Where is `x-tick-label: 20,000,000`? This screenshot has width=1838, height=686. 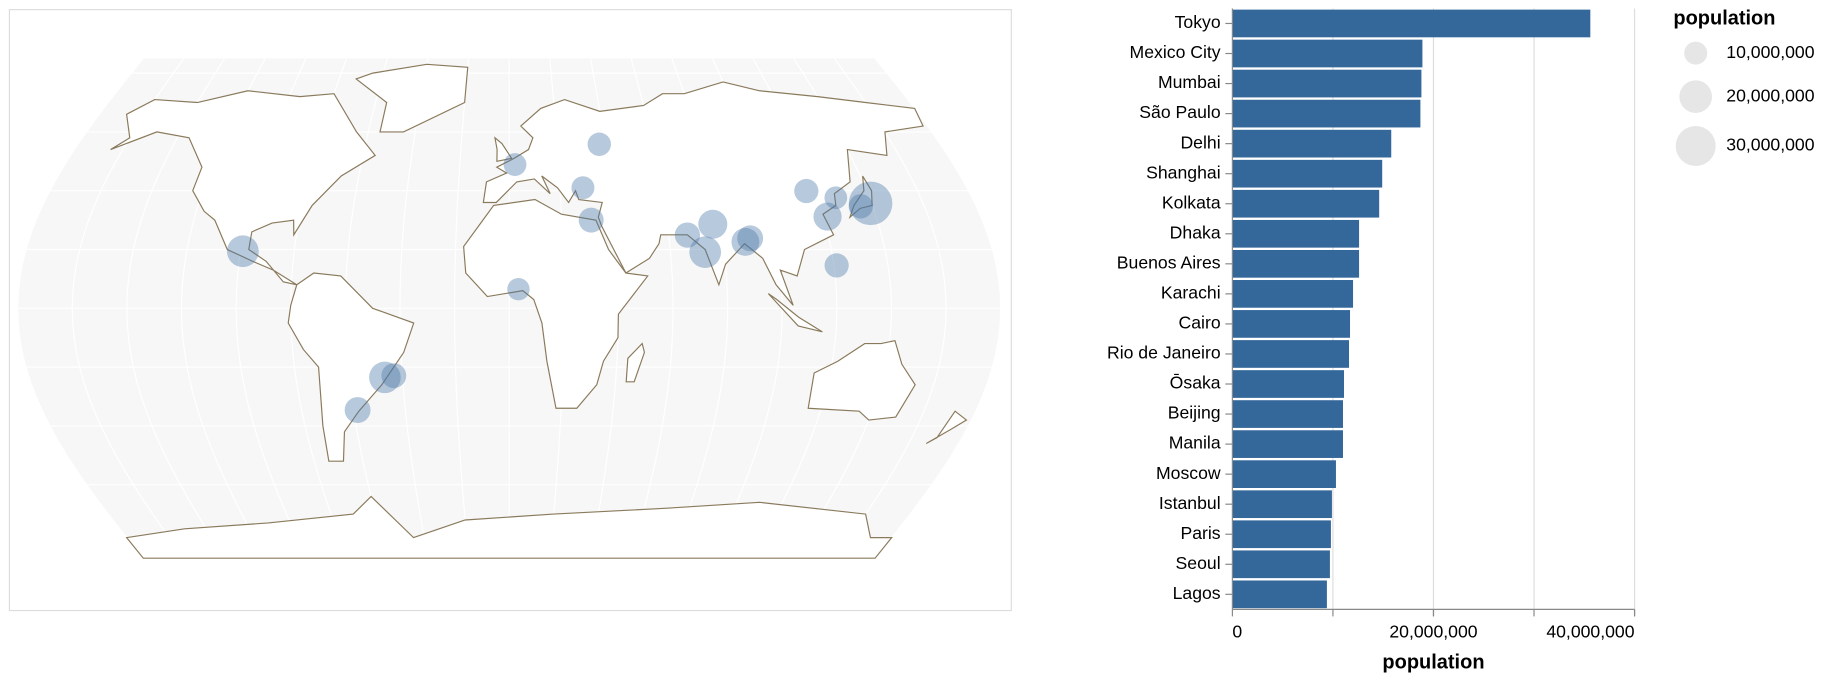 x-tick-label: 20,000,000 is located at coordinates (1433, 632).